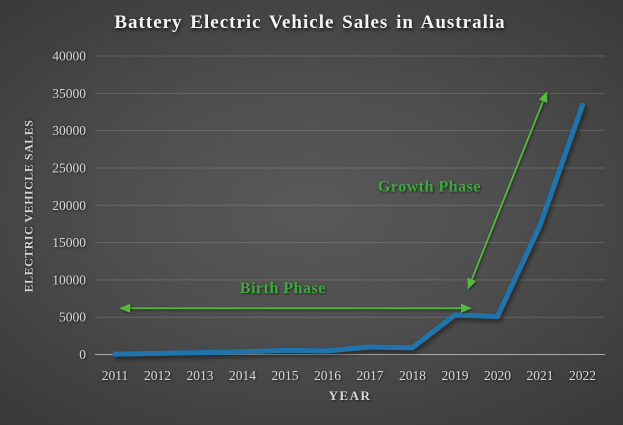 Image resolution: width=623 pixels, height=425 pixels. Describe the element at coordinates (28, 206) in the screenshot. I see `y-axis-title: ELECTRIC VEHICLE SALES` at that location.